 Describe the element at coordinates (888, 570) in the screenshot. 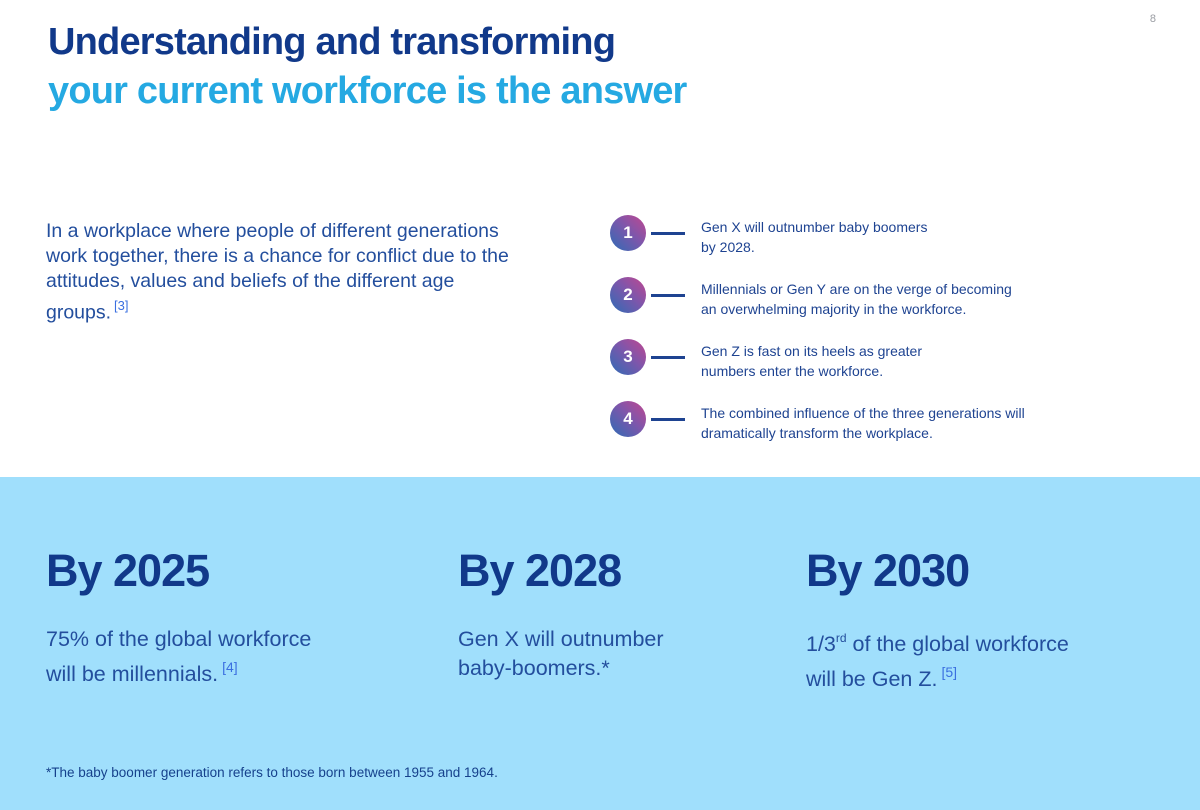

I see `milestone-heading: By 2030` at that location.